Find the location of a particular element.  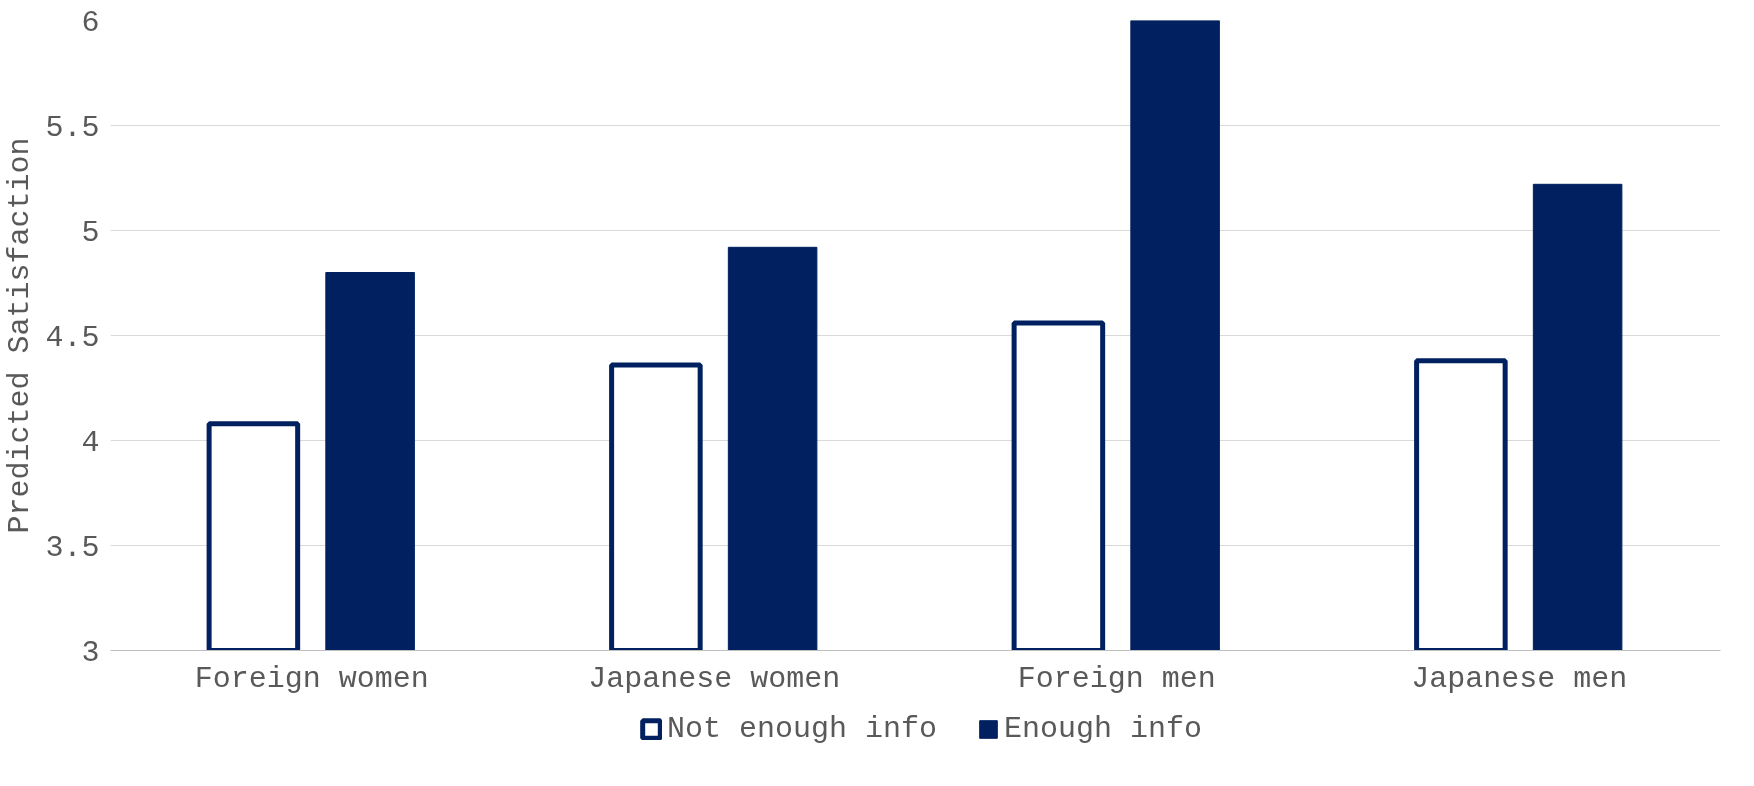

legend-label: Not enough info is located at coordinates (802, 729).